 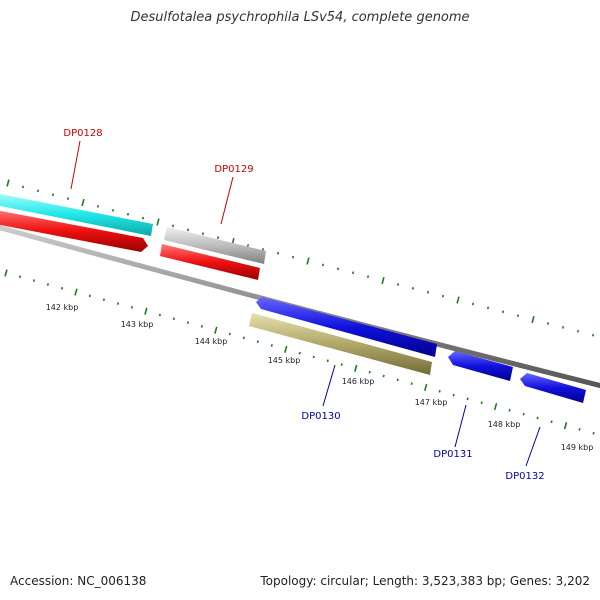 What do you see at coordinates (524, 476) in the screenshot?
I see `gene-label-dp0132: DP0132` at bounding box center [524, 476].